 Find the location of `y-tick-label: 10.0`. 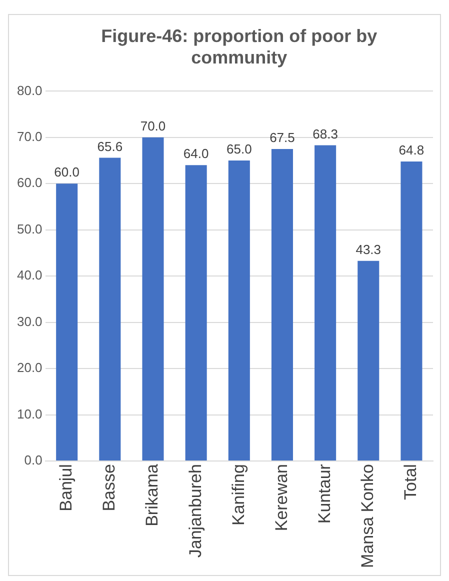

y-tick-label: 10.0 is located at coordinates (29, 414).